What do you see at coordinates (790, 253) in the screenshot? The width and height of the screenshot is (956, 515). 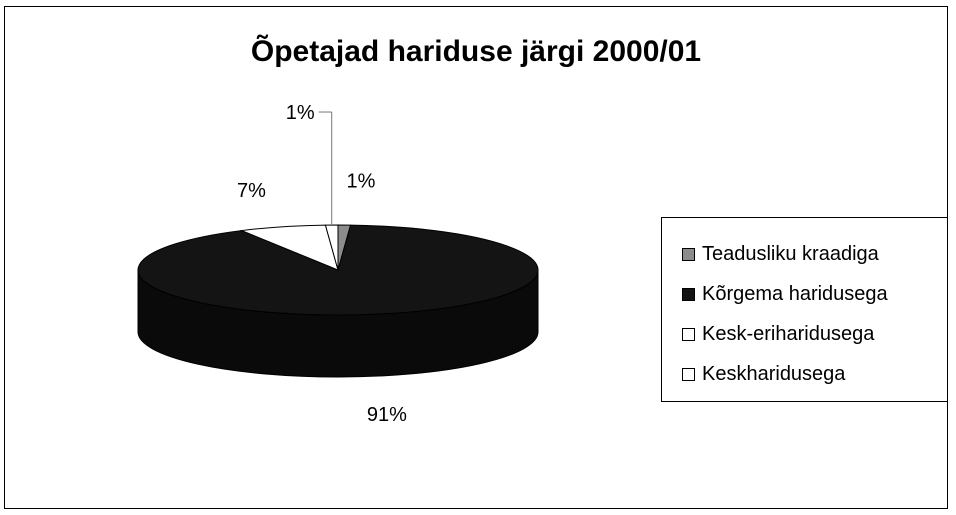 I see `legend-label: Teadusliku kraadiga` at bounding box center [790, 253].